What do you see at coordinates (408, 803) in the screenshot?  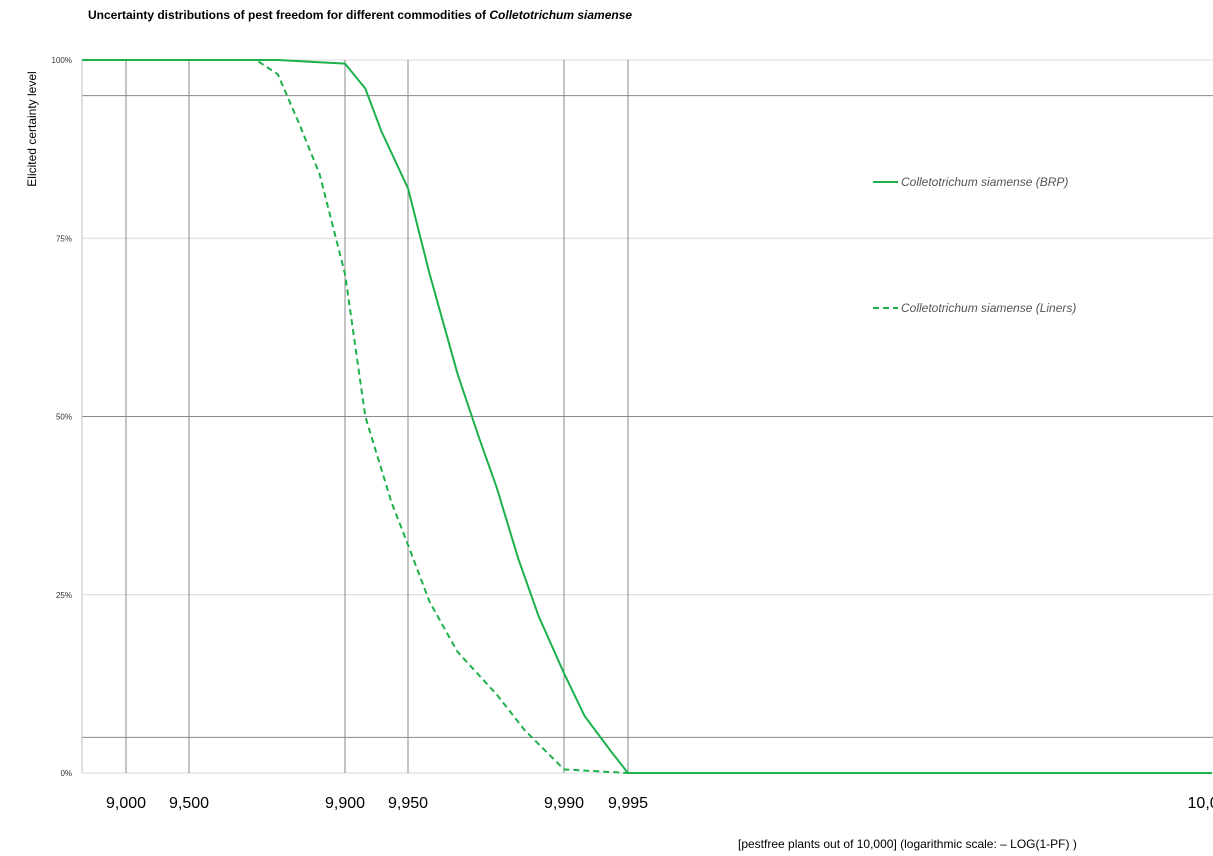 I see `x-tick-label: 9,950` at bounding box center [408, 803].